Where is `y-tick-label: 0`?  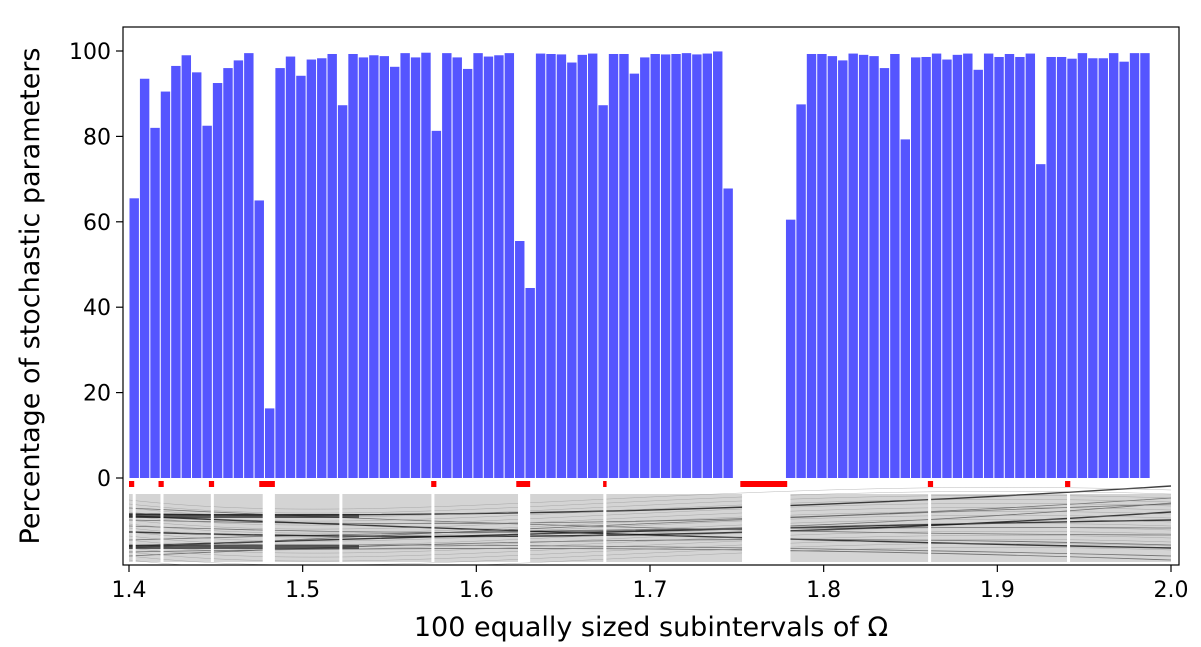
y-tick-label: 0 is located at coordinates (104, 479).